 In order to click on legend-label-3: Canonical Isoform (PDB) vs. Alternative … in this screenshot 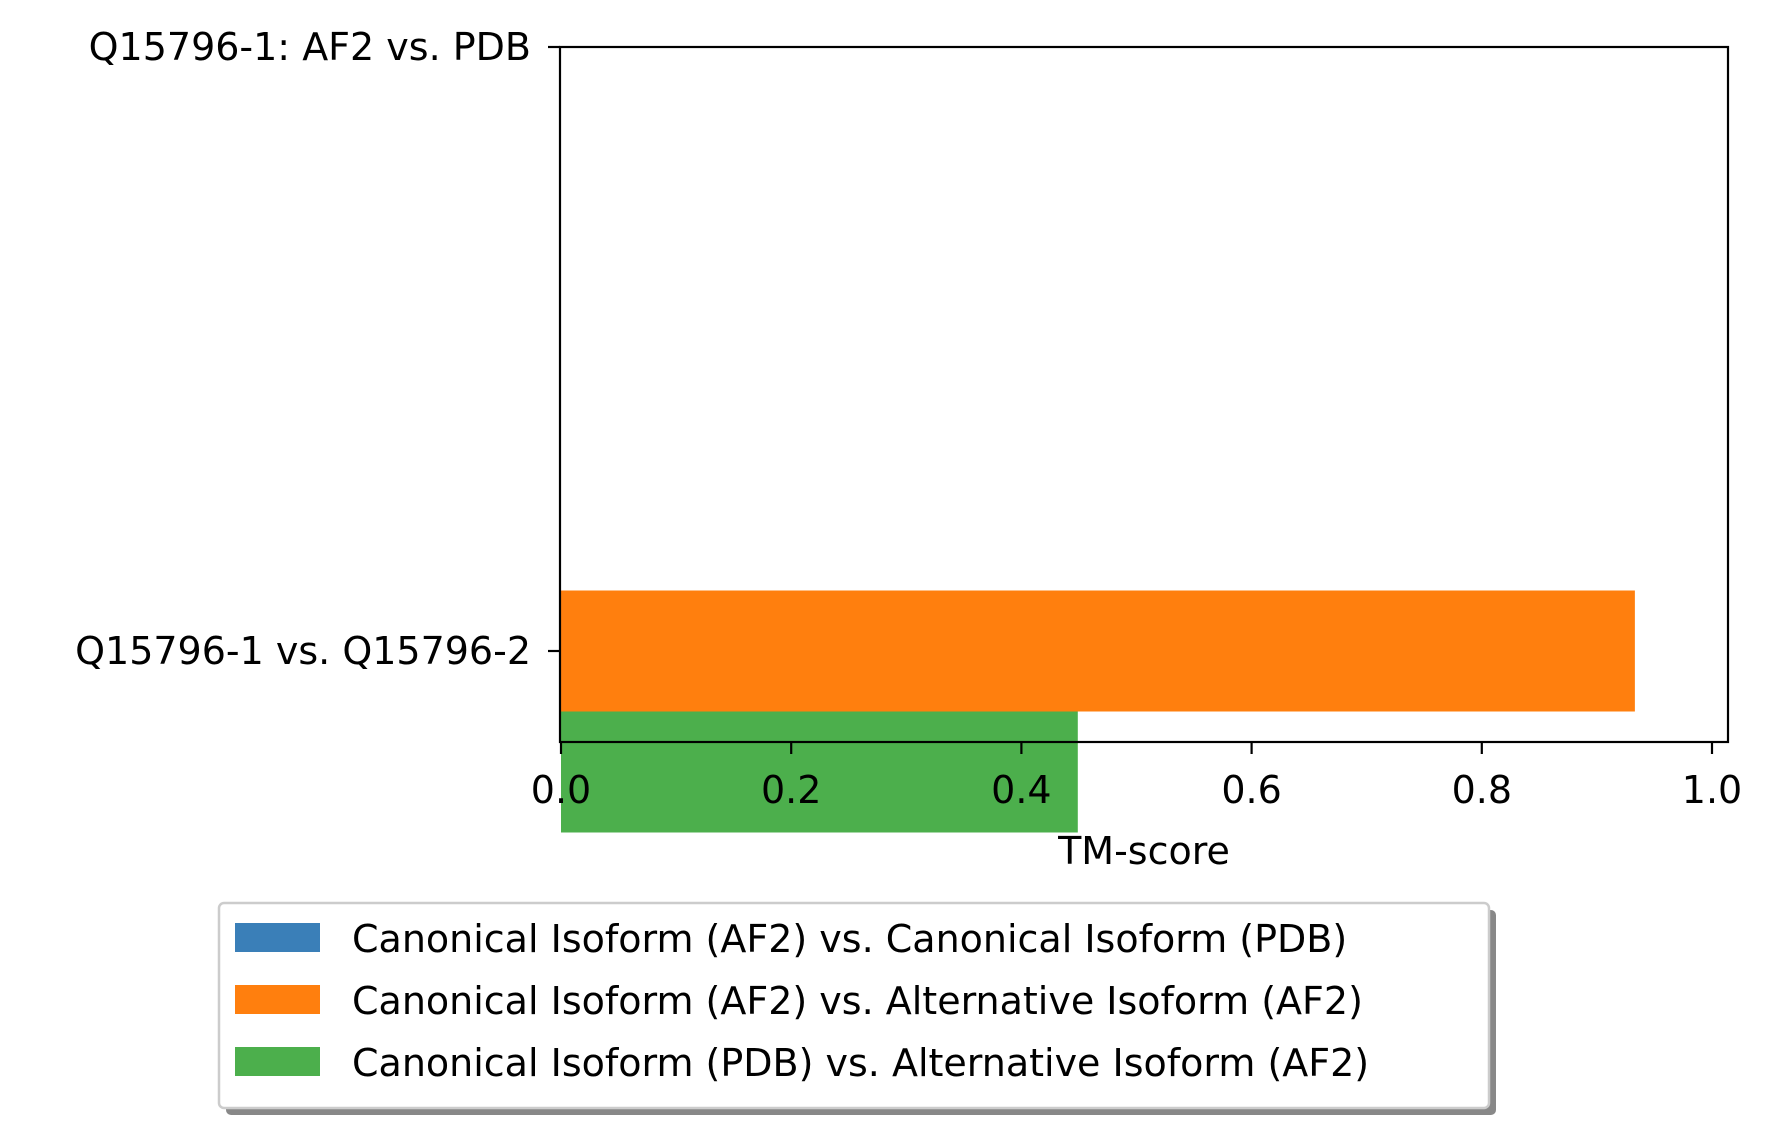, I will do `click(860, 1063)`.